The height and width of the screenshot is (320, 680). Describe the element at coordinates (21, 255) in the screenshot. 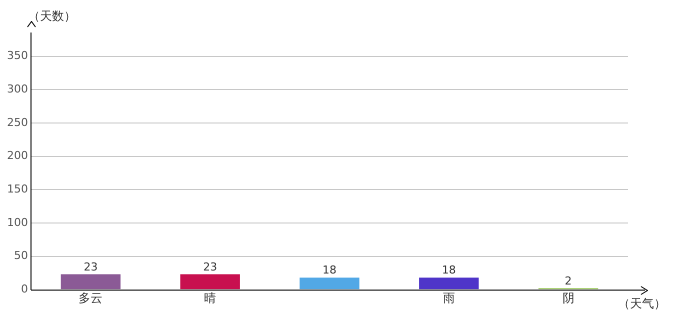

I see `y-tick-label: 50` at that location.